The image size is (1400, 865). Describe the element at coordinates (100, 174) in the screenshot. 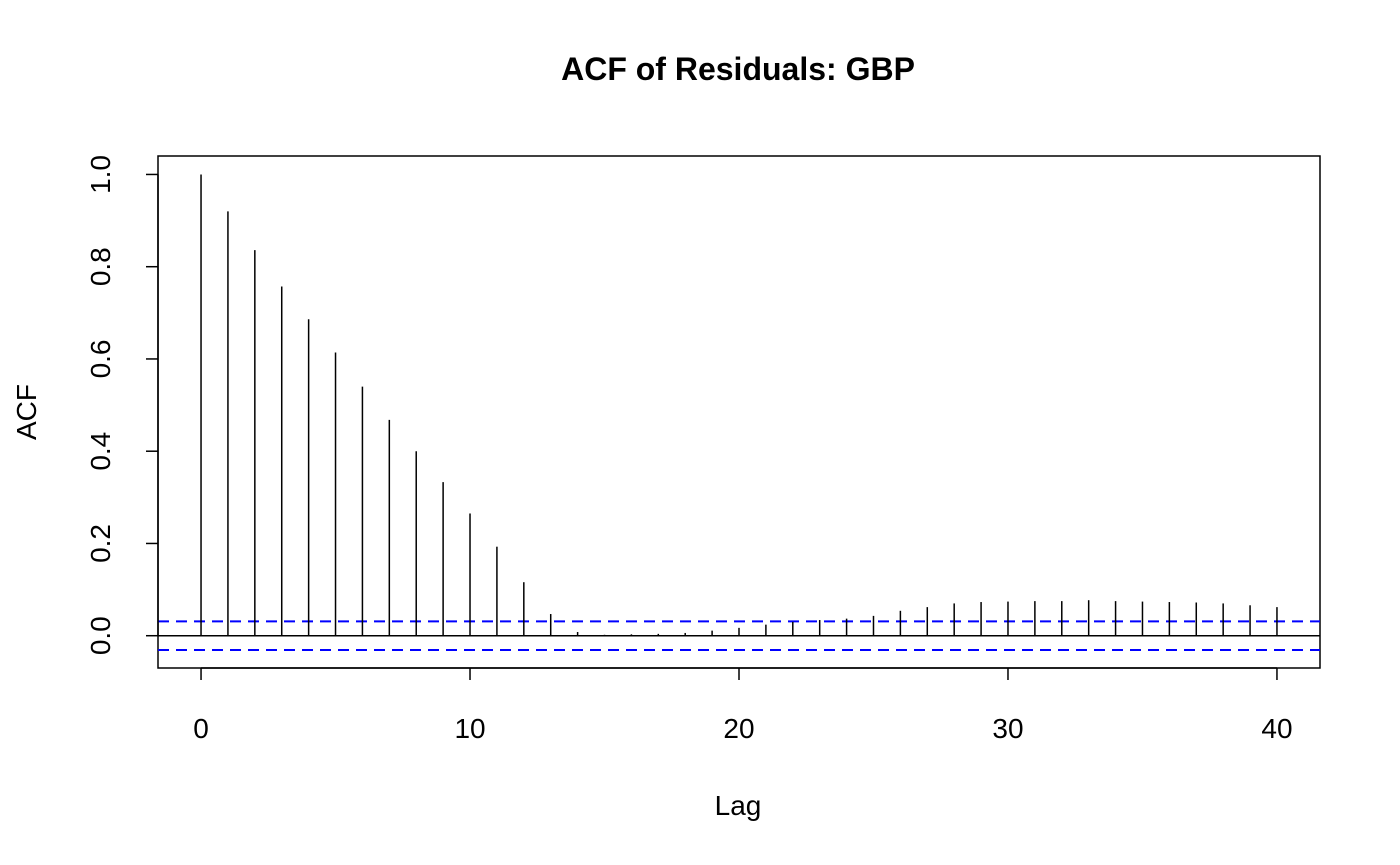

I see `y-tick-label: 1.0` at that location.